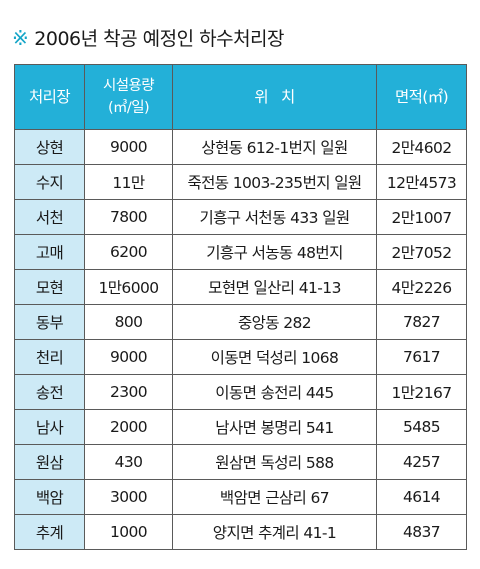  I want to click on table-row: 상현 9000 상현동 612-1번지 일원 2만4602, so click(240, 147).